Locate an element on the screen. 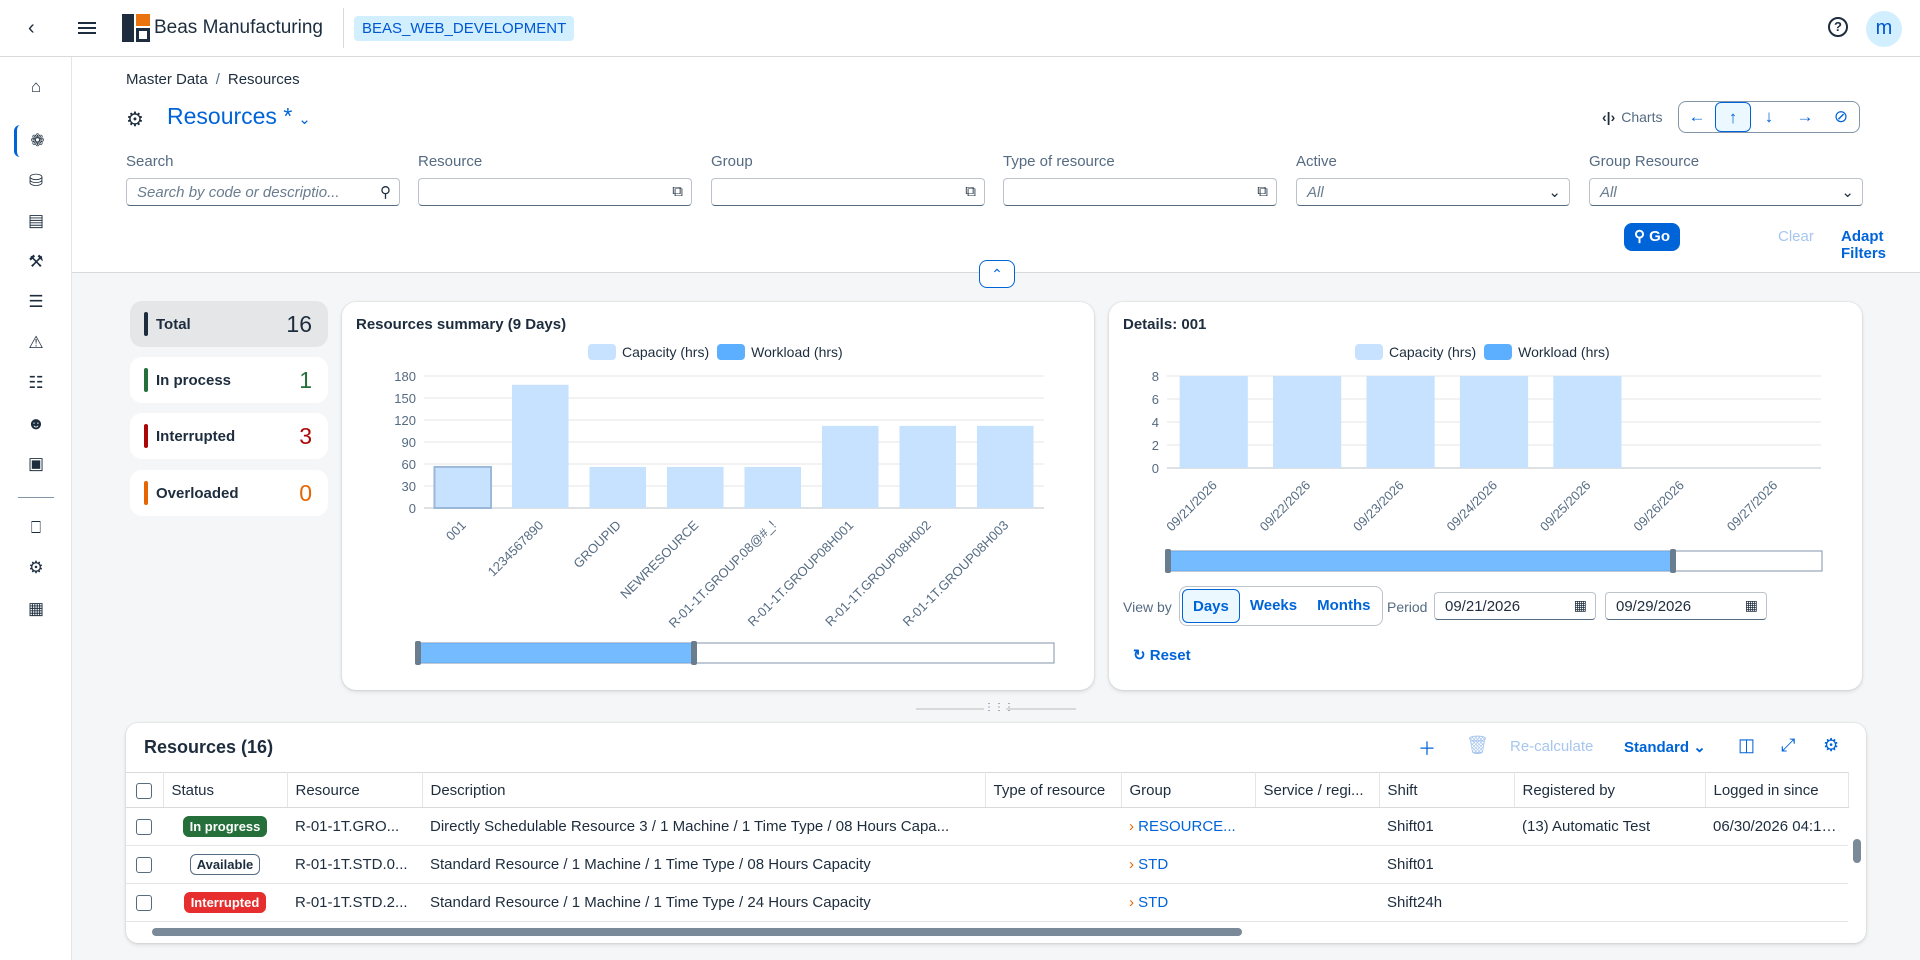 This screenshot has height=960, width=1920. column-header: Shift is located at coordinates (1447, 790).